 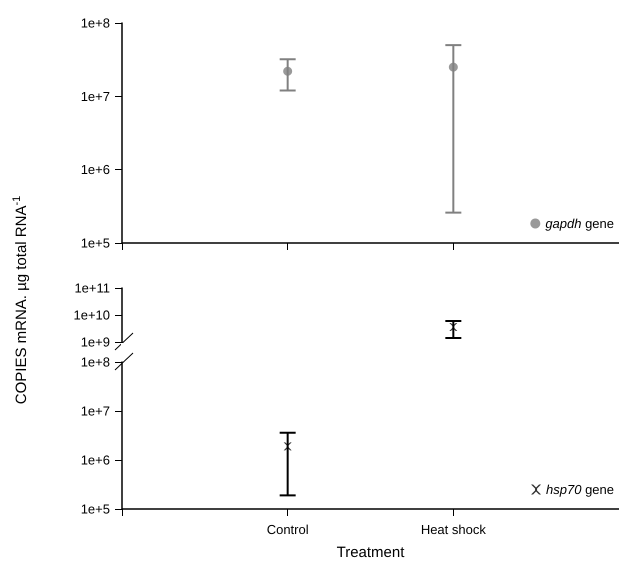 What do you see at coordinates (580, 489) in the screenshot?
I see `legend-label: hsp70 gene` at bounding box center [580, 489].